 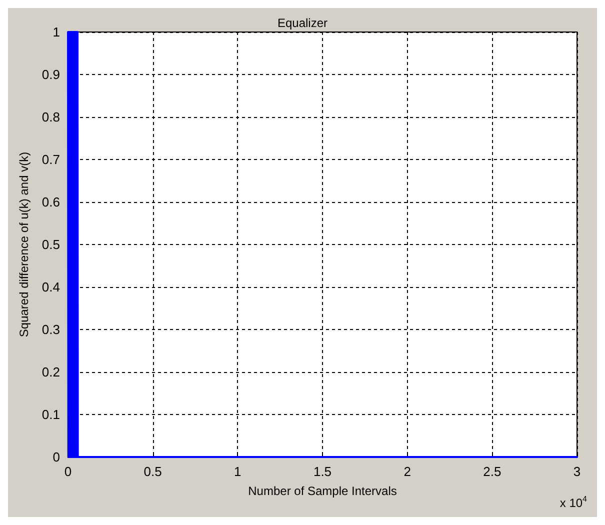 What do you see at coordinates (51, 244) in the screenshot?
I see `y-tick-label: 0.5` at bounding box center [51, 244].